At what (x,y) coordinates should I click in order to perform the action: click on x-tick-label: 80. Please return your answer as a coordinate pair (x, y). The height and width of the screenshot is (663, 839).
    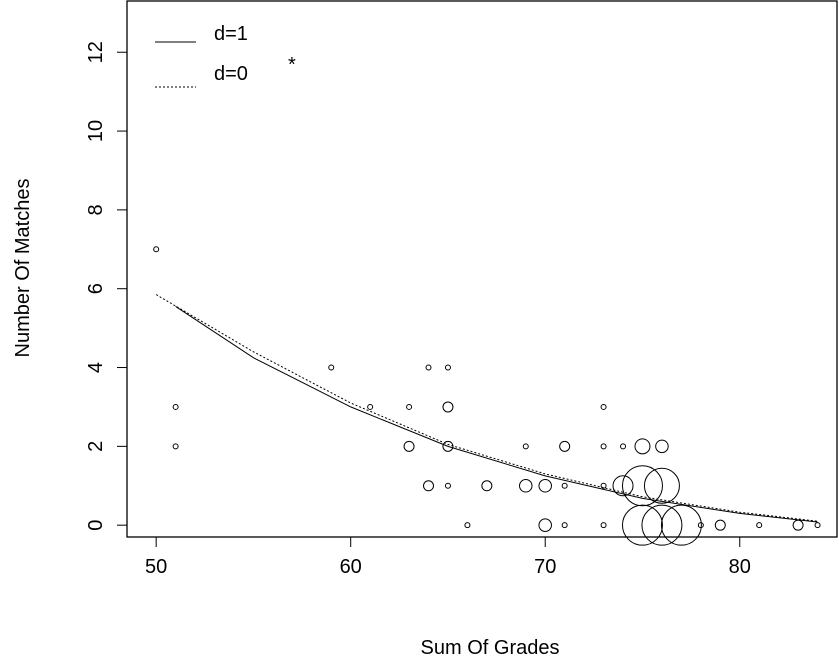
    Looking at the image, I should click on (740, 567).